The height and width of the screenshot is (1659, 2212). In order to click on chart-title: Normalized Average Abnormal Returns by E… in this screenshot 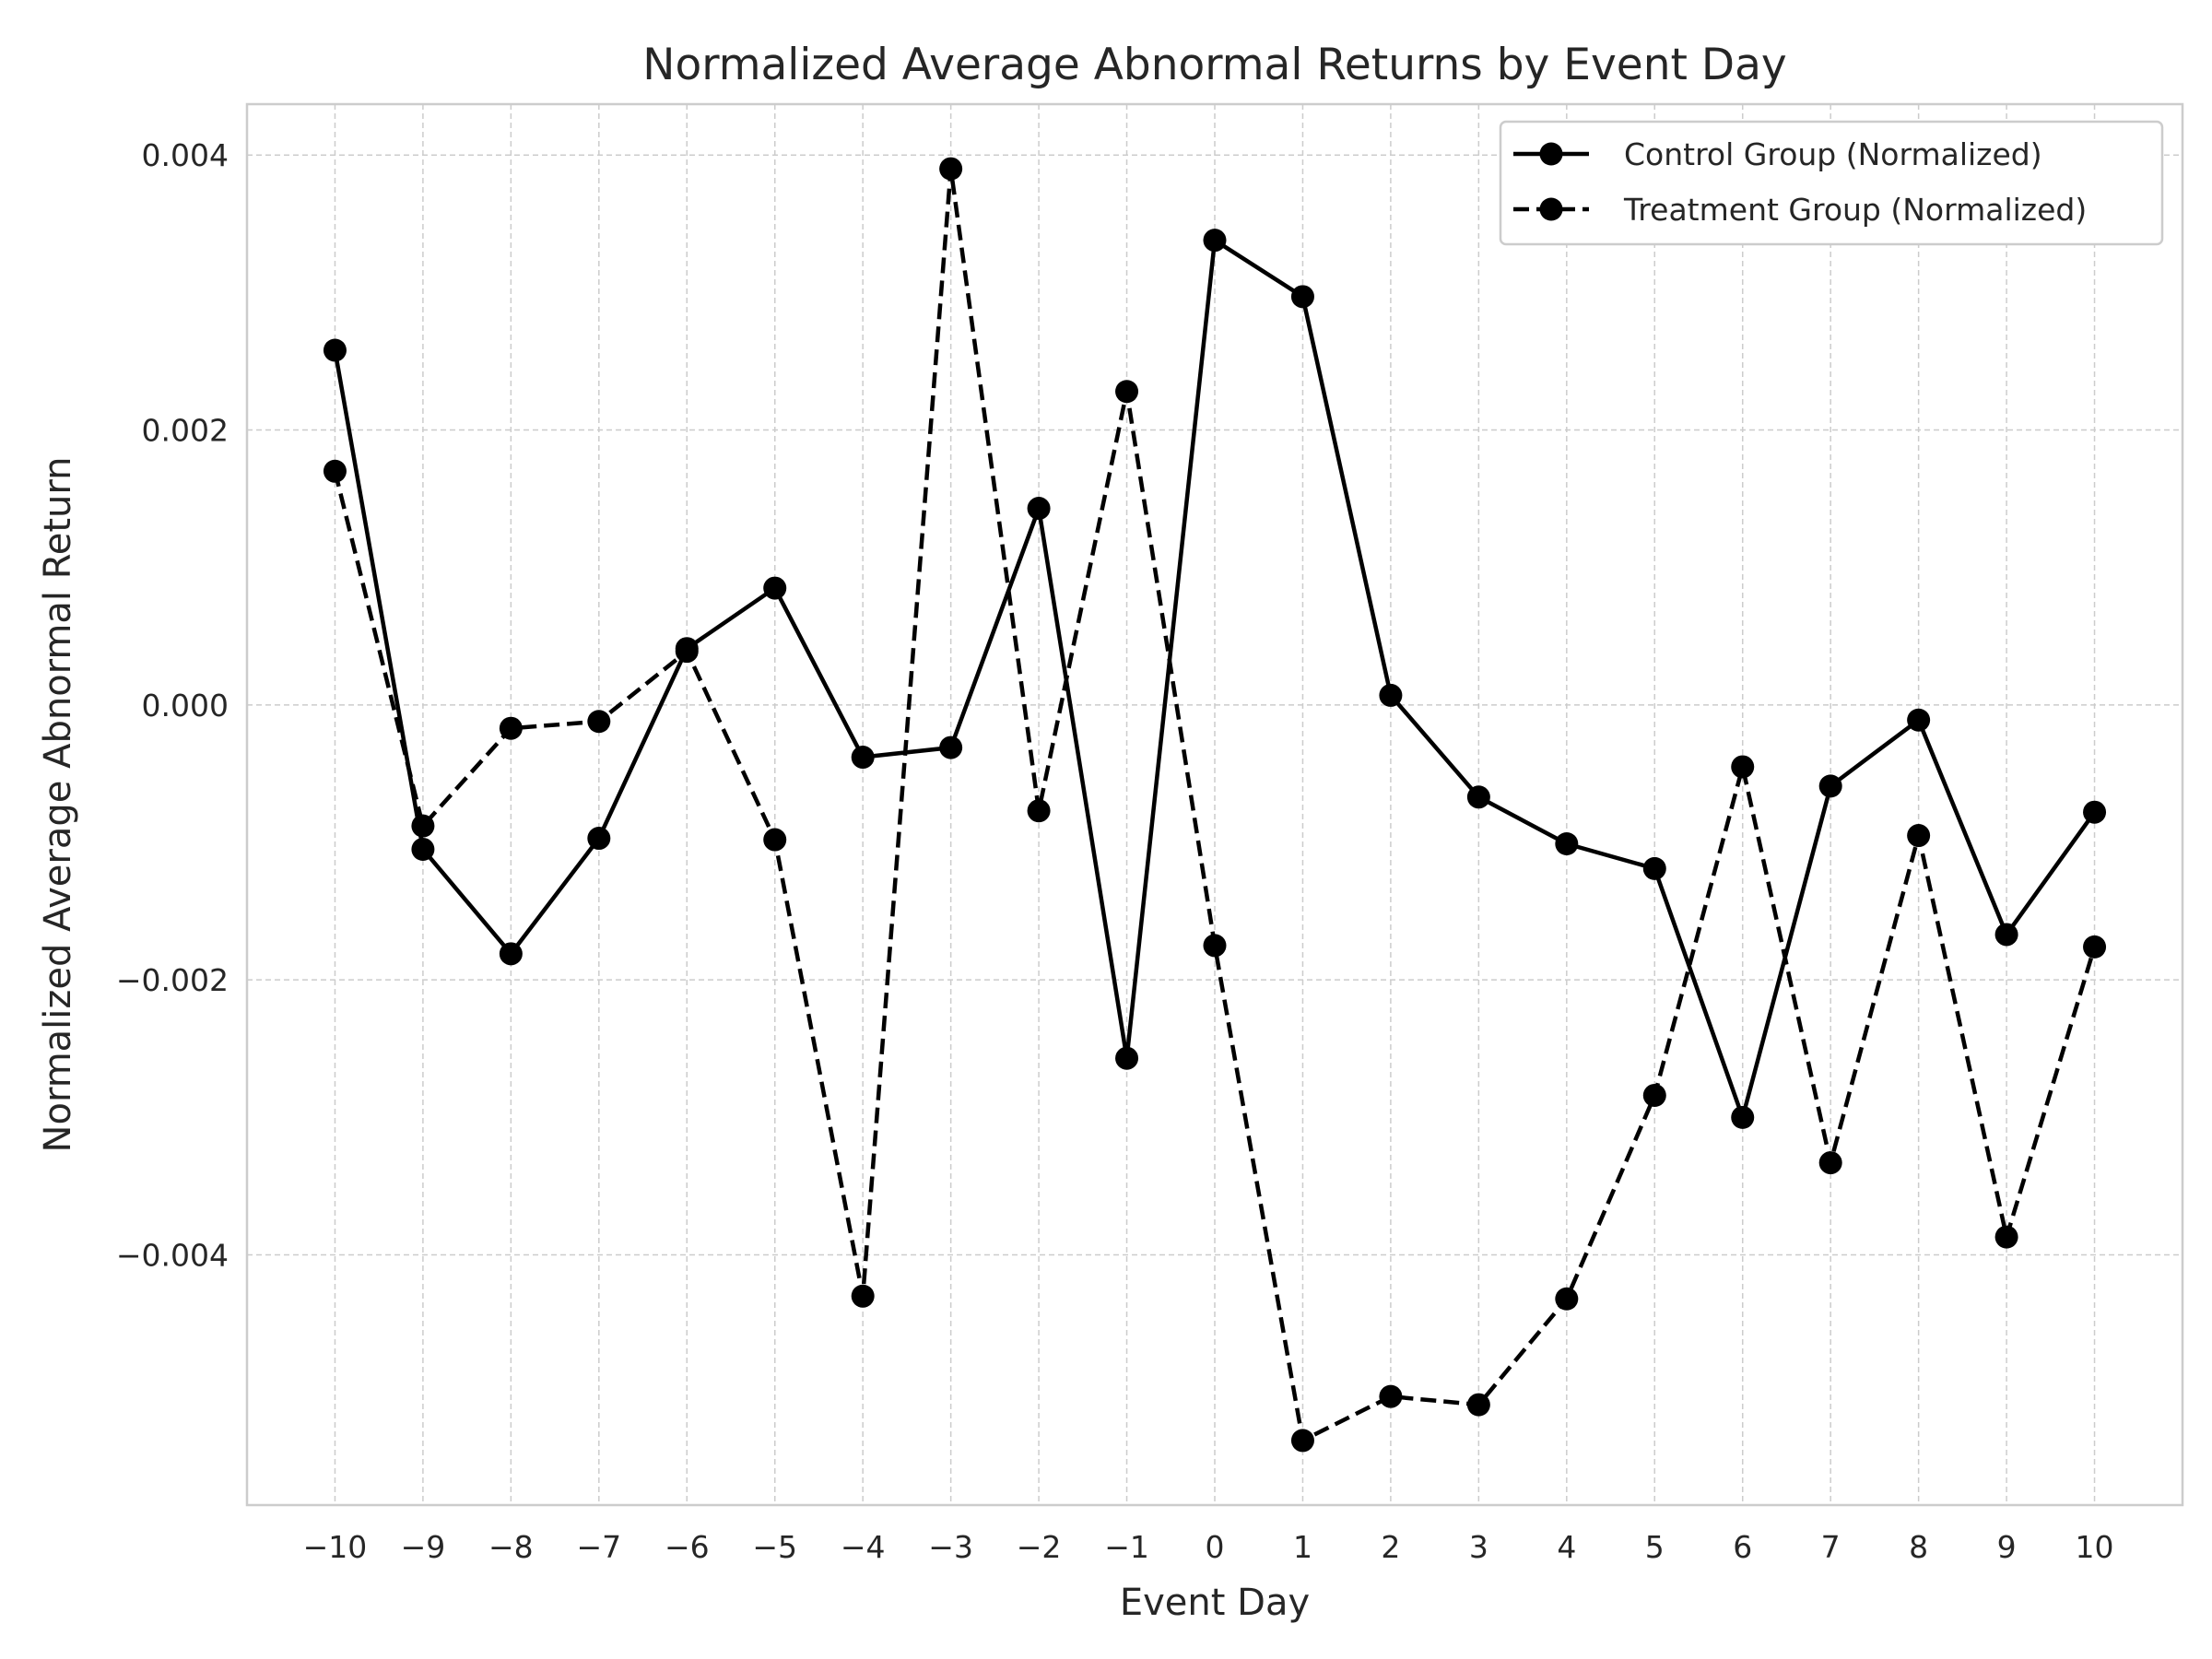, I will do `click(1214, 65)`.